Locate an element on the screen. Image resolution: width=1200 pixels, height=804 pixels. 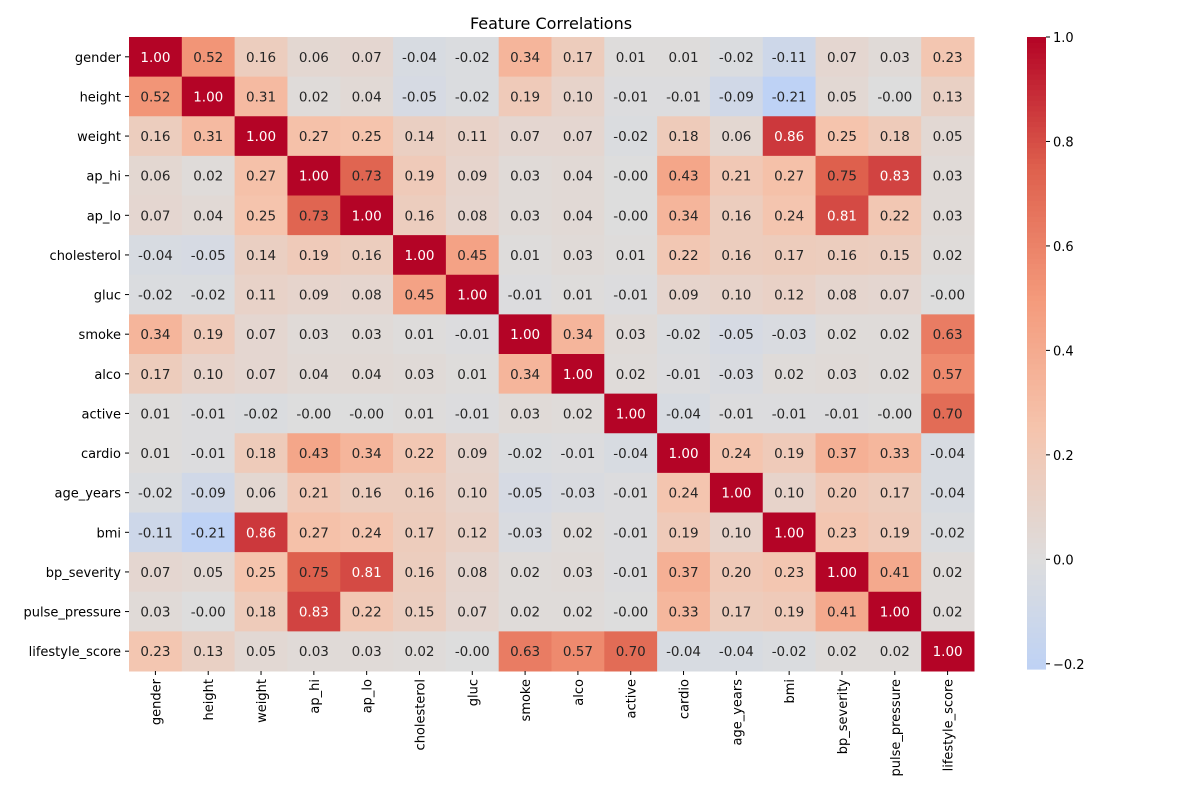
column-label: cardio is located at coordinates (685, 699).